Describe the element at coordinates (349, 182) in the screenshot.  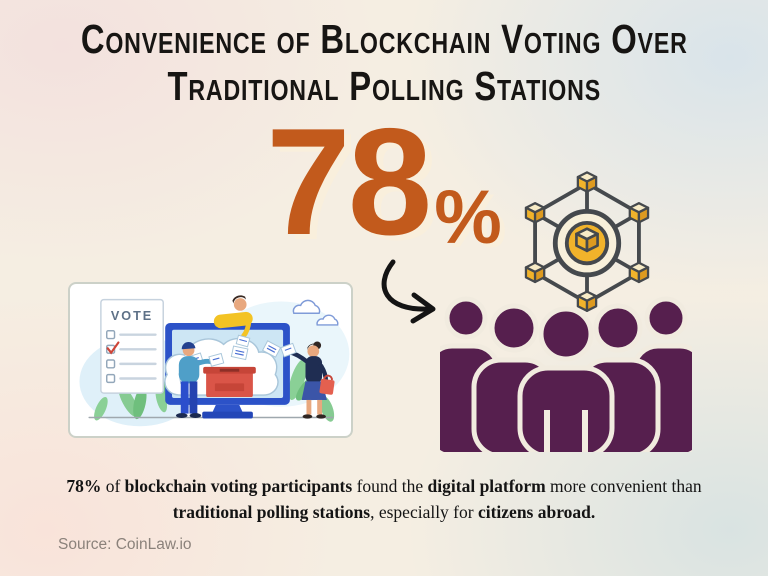
I see `statistic-value: 78` at that location.